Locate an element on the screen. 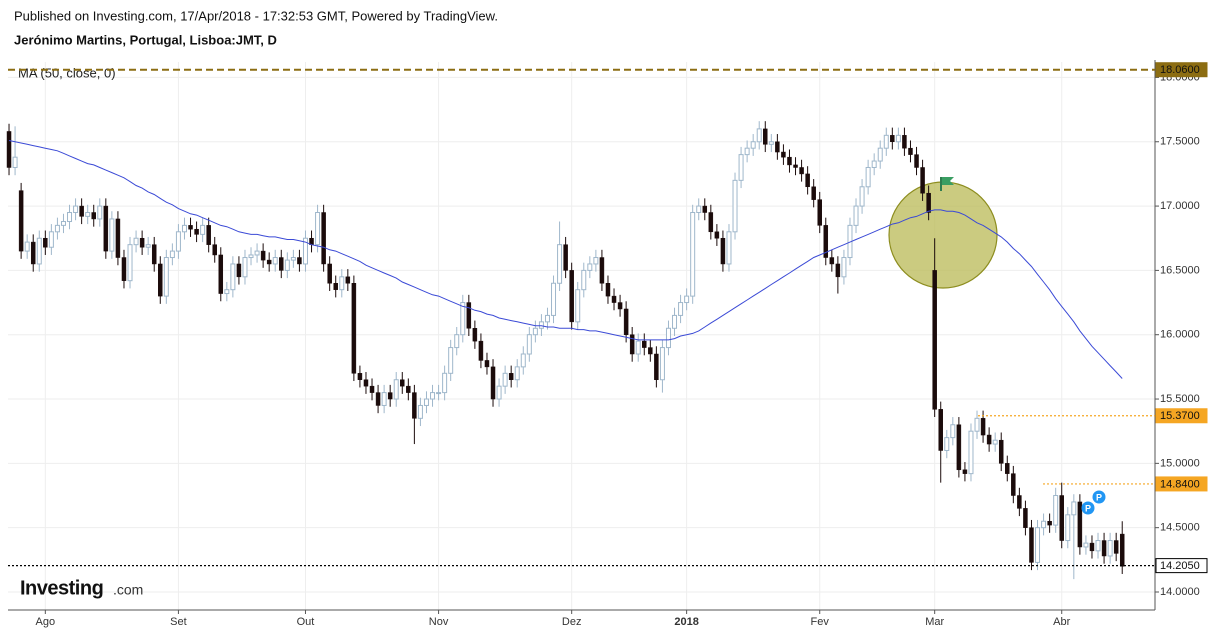 This screenshot has height=635, width=1213. y-tick-label: 15.0000 is located at coordinates (1180, 463).